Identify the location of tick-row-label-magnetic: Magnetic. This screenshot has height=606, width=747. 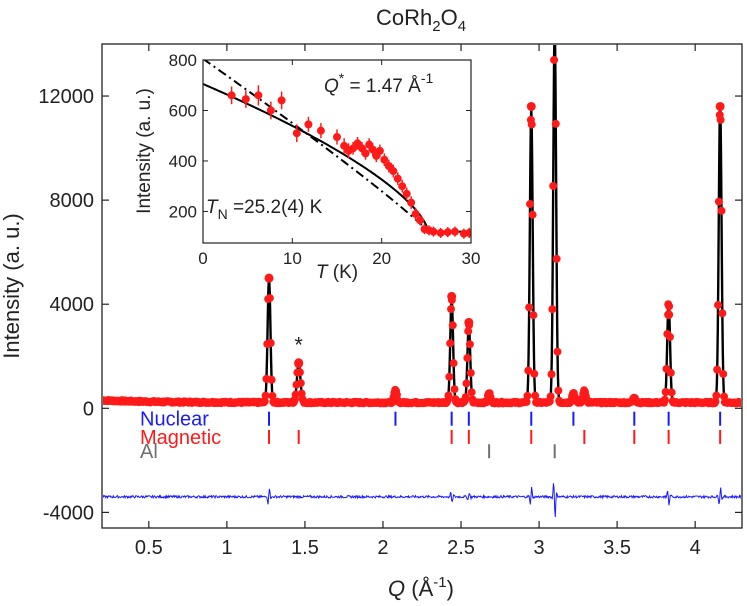
(180, 438).